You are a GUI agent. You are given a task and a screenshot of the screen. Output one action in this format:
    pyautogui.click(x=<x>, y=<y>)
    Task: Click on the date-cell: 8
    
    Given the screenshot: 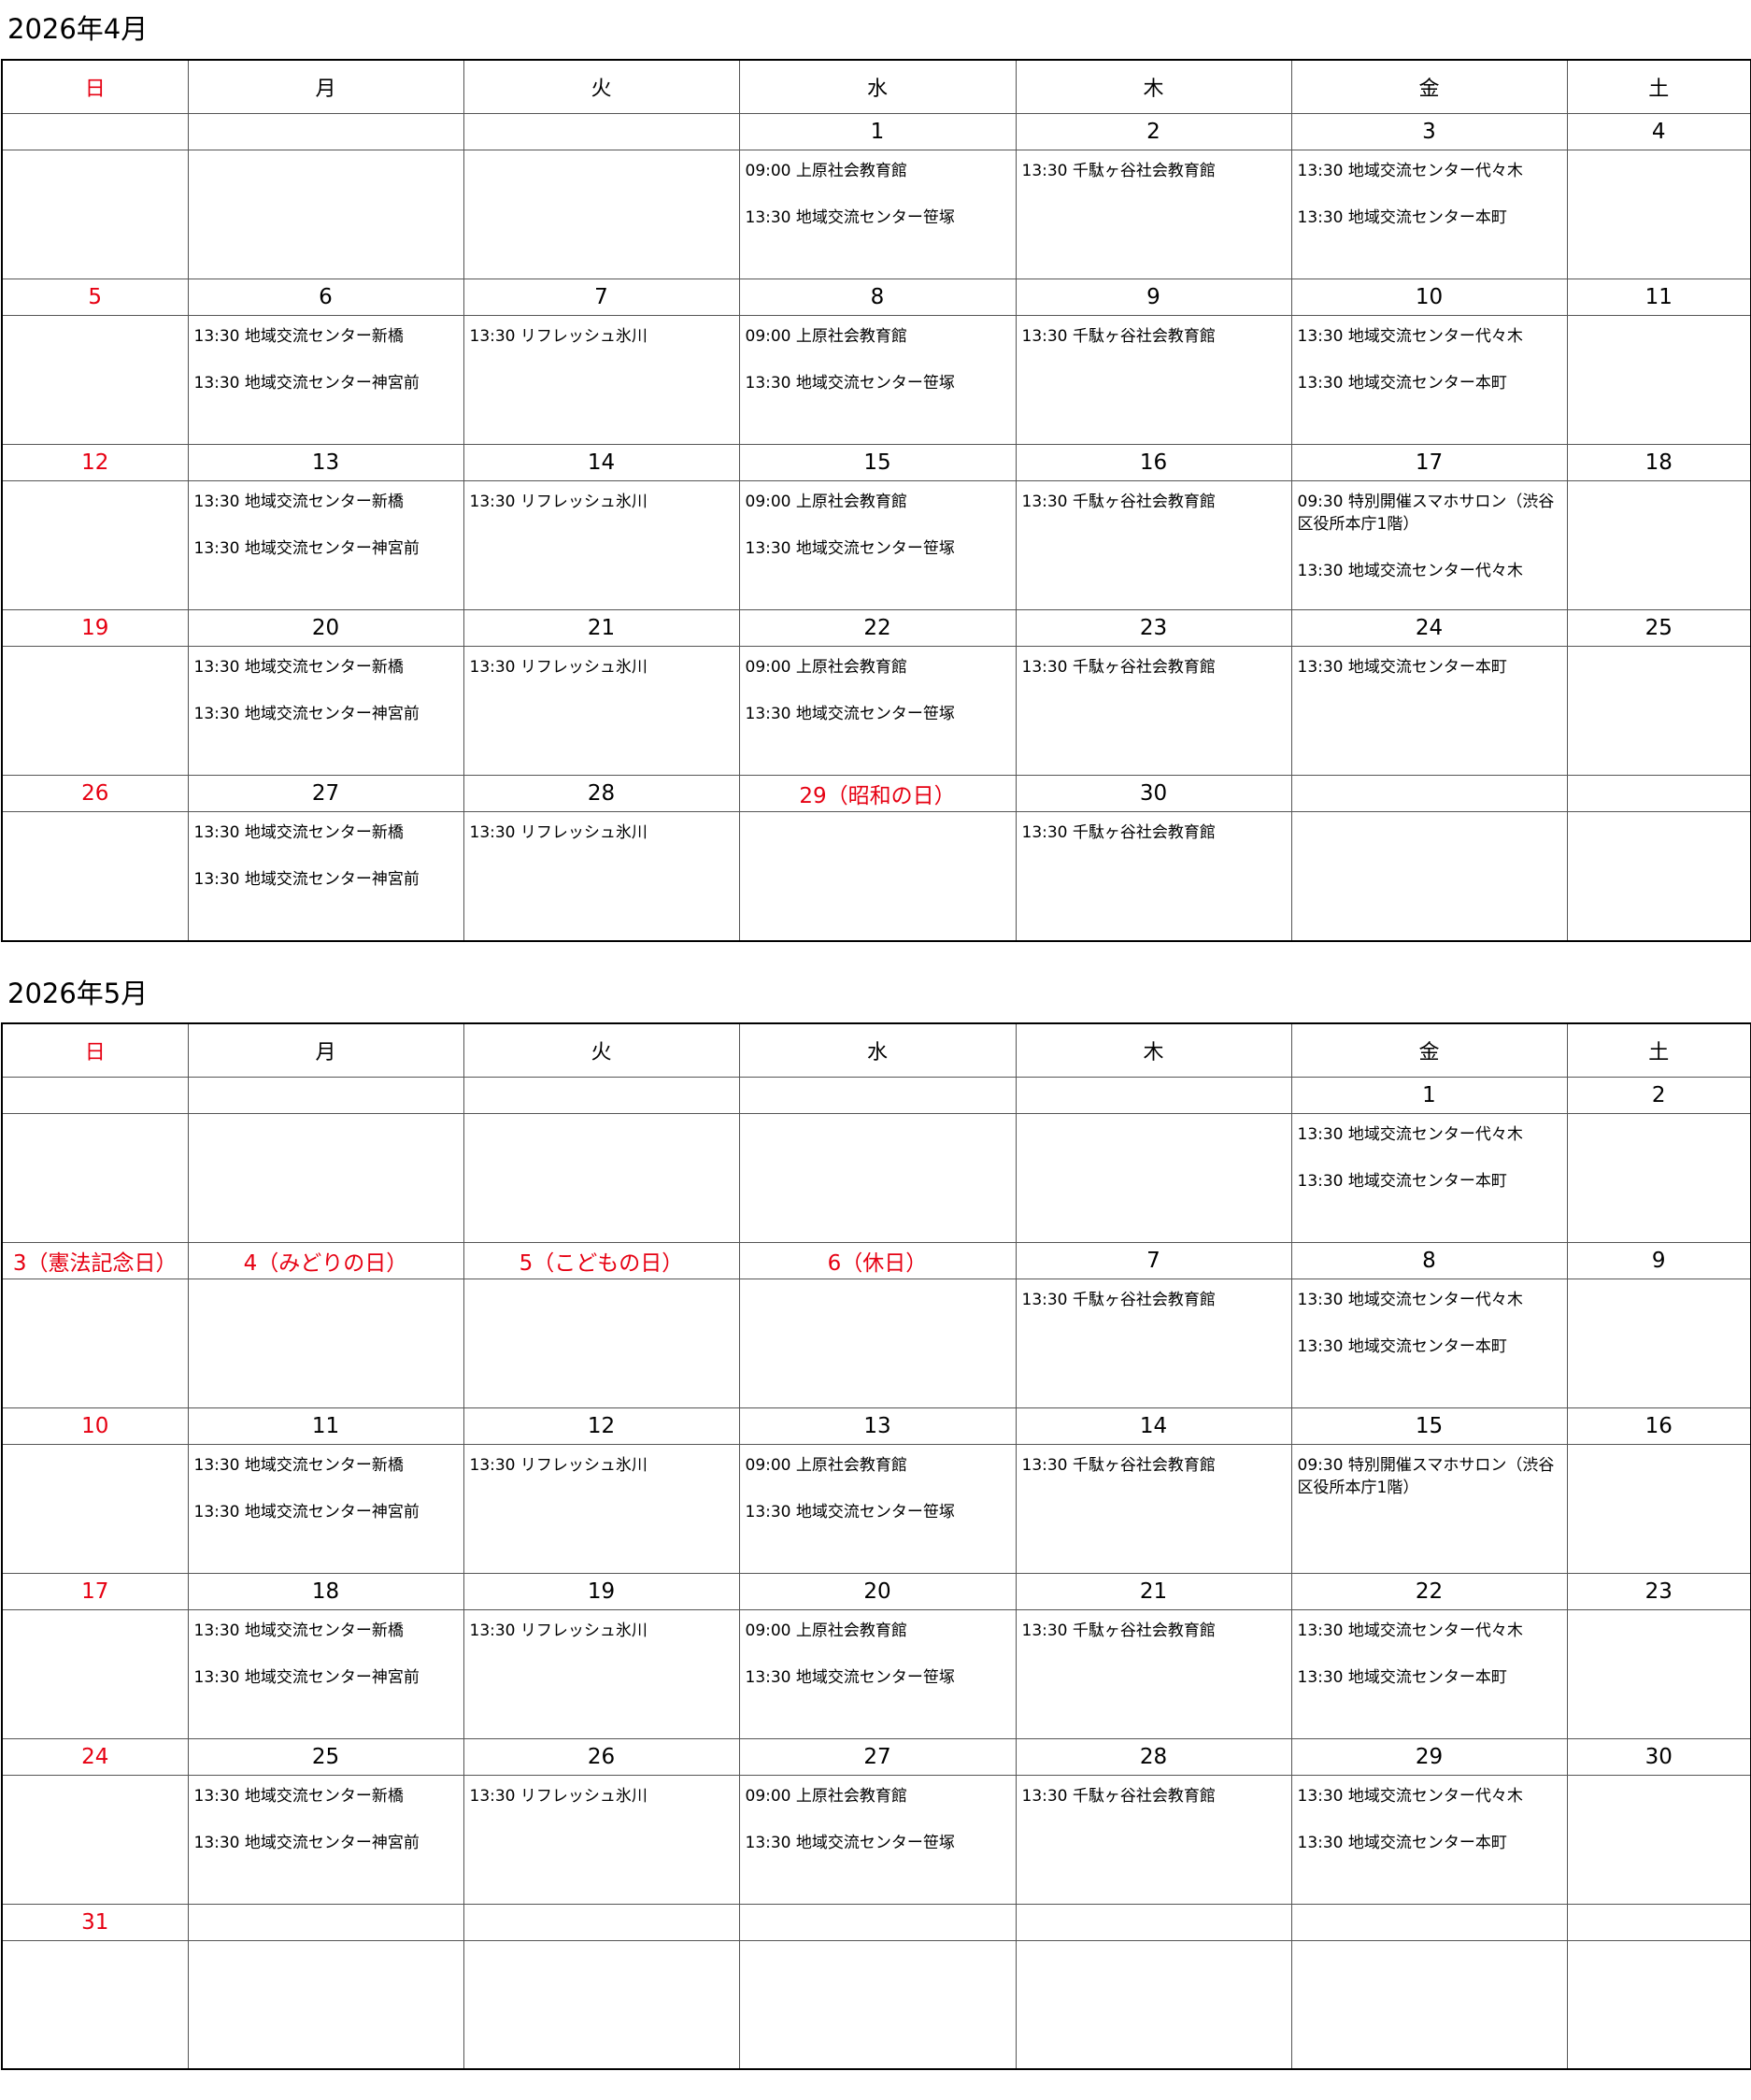 What is the action you would take?
    pyautogui.click(x=1429, y=1260)
    